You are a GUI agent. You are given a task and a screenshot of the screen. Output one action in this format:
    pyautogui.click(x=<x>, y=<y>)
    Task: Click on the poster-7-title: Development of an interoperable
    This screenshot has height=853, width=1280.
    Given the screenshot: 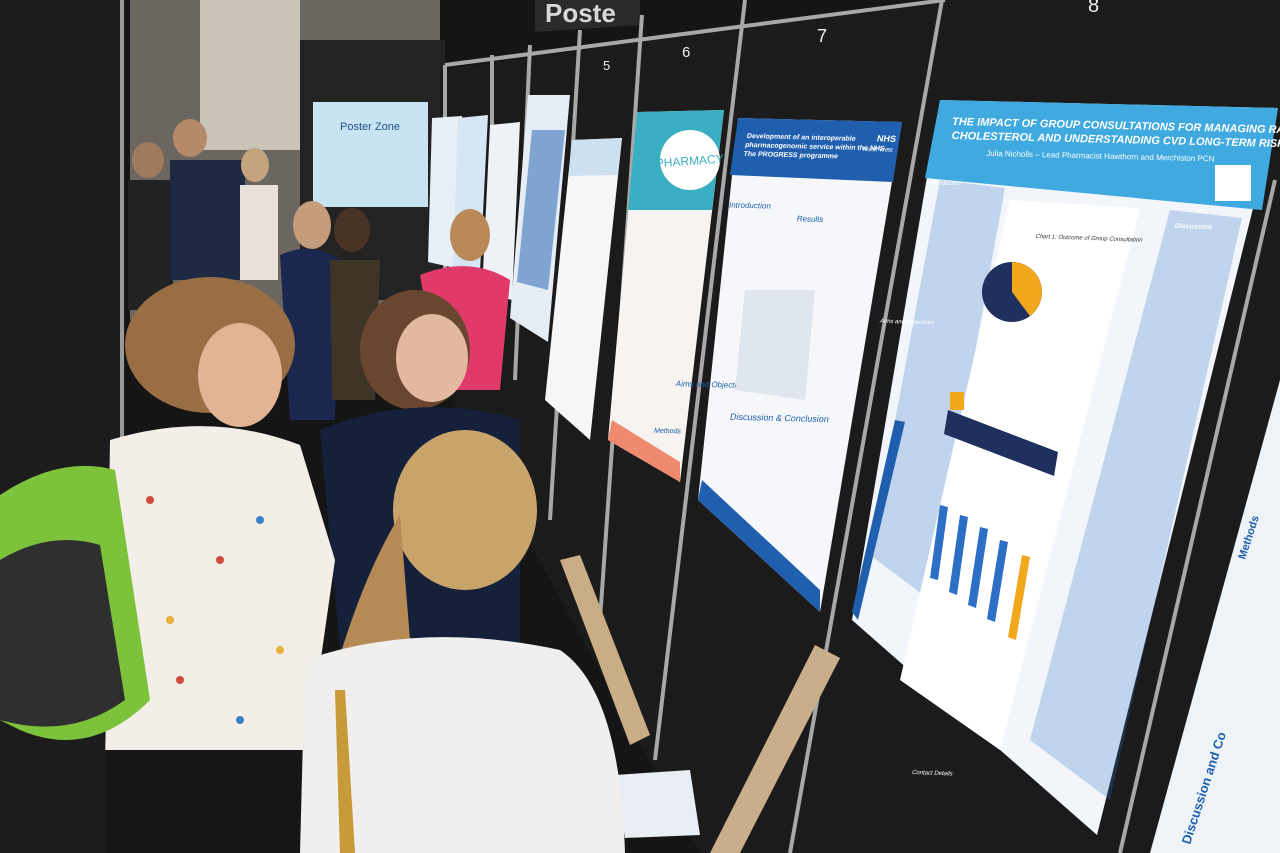 What is the action you would take?
    pyautogui.click(x=801, y=138)
    